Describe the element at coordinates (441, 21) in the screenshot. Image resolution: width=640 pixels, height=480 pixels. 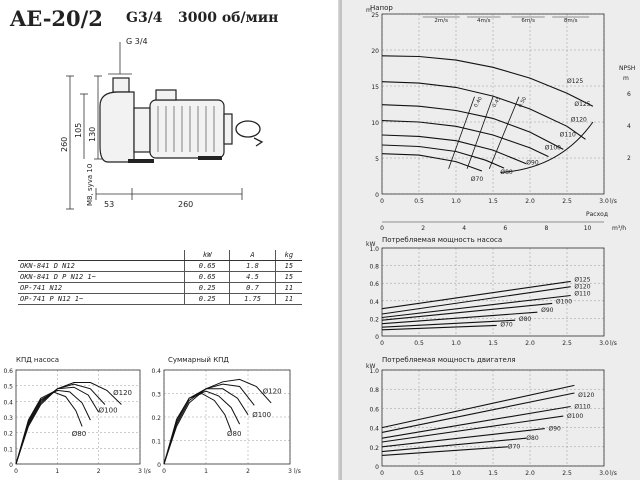
I see `velocity-label: 2m/s` at that location.